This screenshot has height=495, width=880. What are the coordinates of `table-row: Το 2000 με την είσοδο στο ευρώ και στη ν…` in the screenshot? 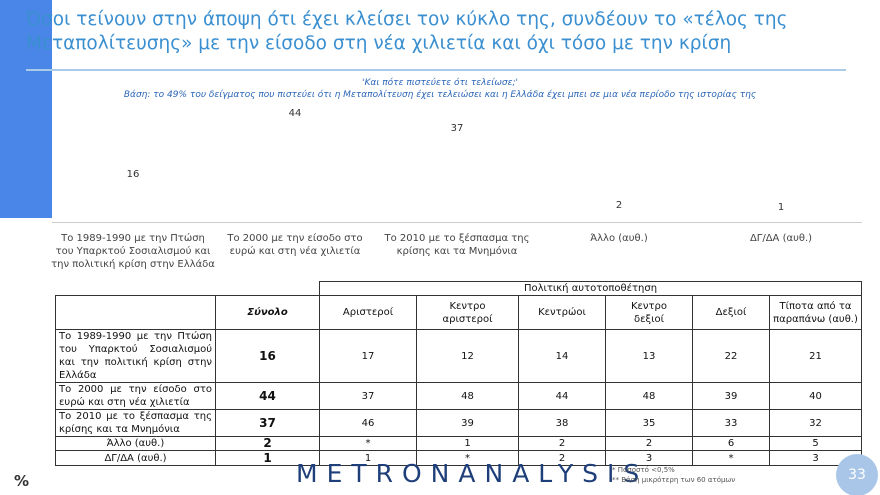 It's located at (458, 396).